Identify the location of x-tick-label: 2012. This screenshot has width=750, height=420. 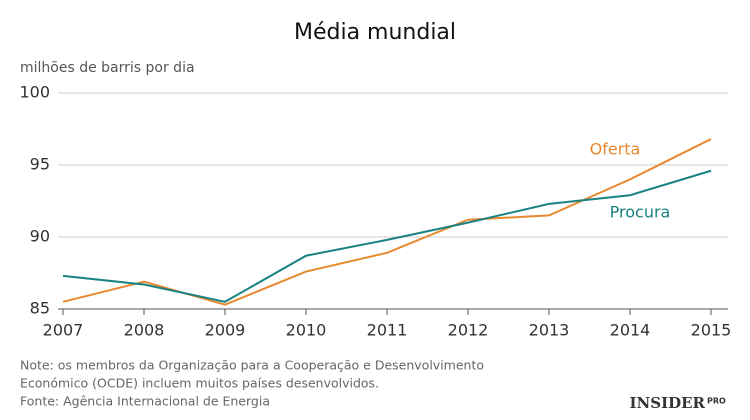
(468, 330).